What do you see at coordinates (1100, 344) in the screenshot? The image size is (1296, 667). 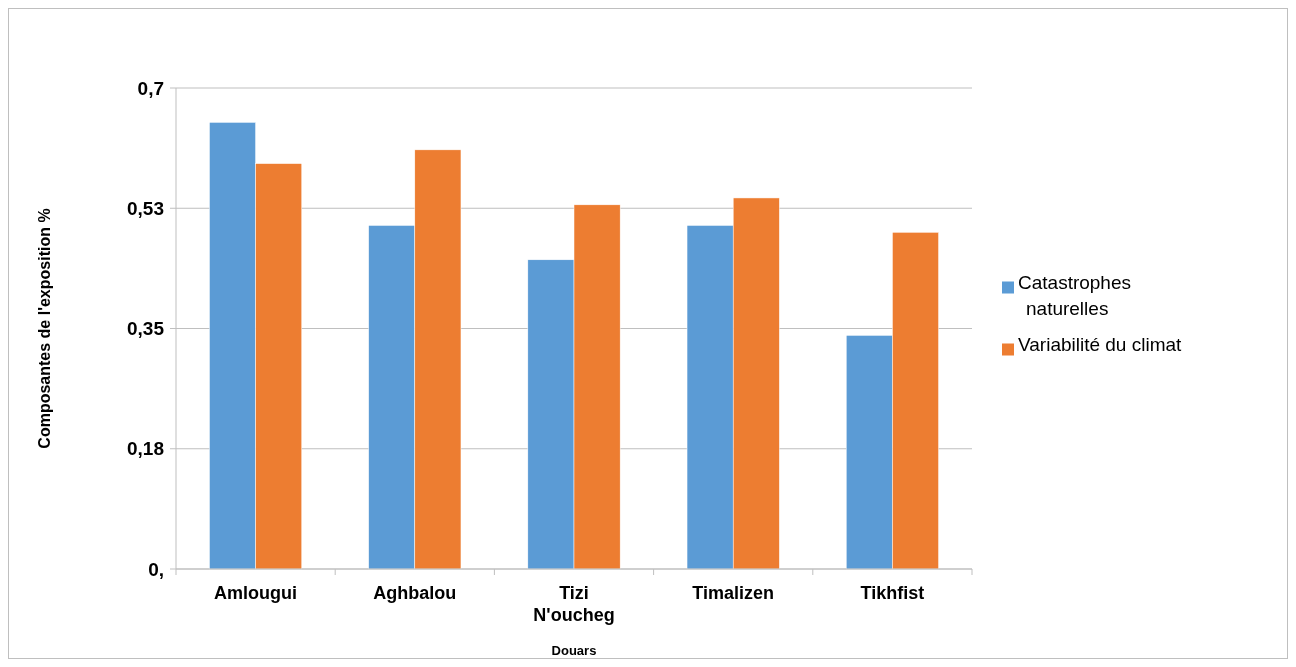 I see `legend-label: Variabilité du climat` at bounding box center [1100, 344].